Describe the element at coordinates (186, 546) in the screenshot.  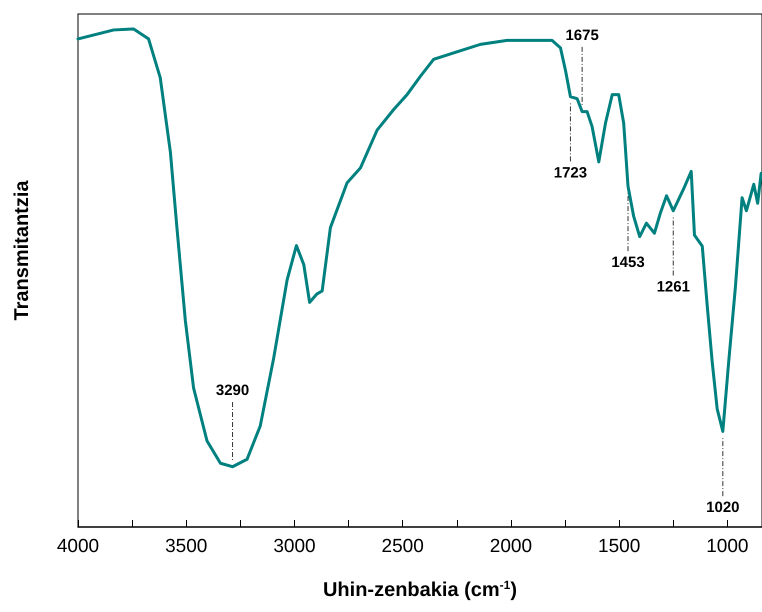
I see `x-tick-label: 3500` at that location.